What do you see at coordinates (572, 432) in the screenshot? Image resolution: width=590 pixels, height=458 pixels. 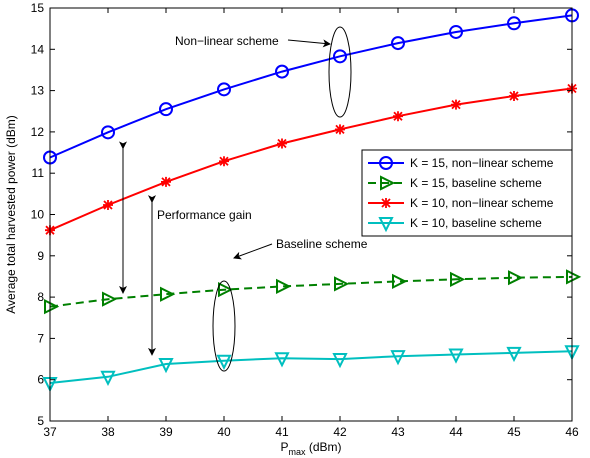 I see `x-tick-label: 46` at bounding box center [572, 432].